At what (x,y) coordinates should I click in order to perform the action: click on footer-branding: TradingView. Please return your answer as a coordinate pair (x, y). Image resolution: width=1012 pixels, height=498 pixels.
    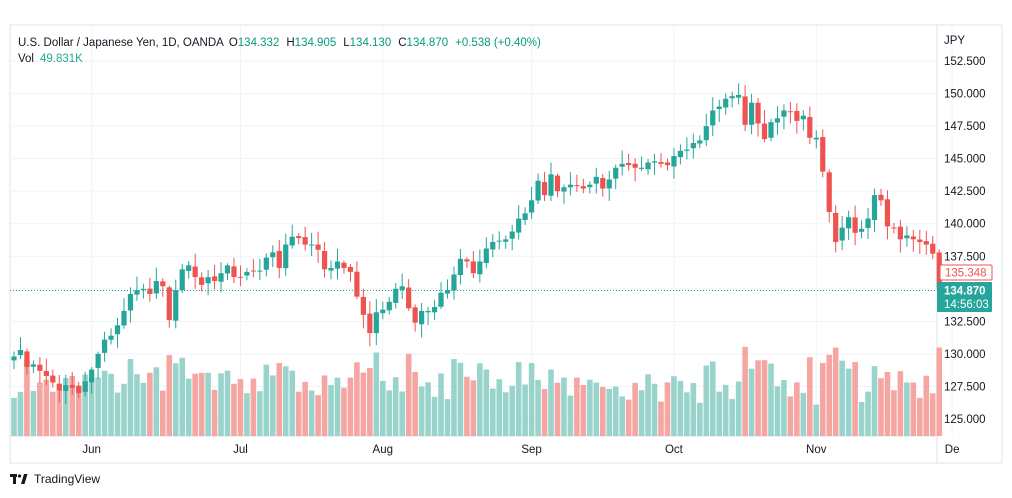
    Looking at the image, I should click on (55, 479).